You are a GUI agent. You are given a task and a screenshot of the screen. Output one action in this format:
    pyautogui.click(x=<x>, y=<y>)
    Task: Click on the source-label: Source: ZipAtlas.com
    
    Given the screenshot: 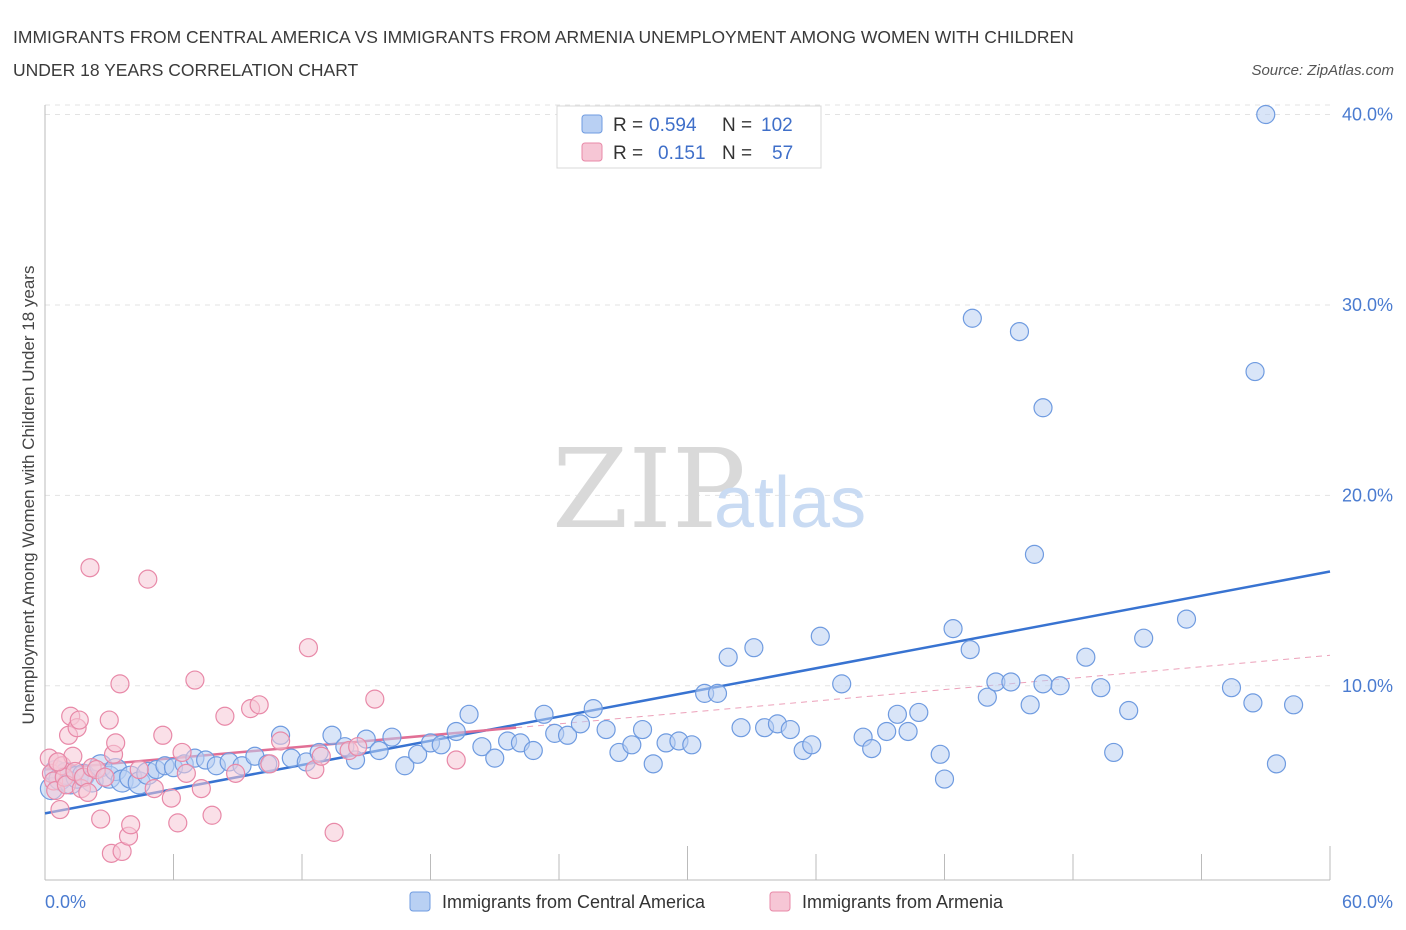 What is the action you would take?
    pyautogui.click(x=1322, y=70)
    